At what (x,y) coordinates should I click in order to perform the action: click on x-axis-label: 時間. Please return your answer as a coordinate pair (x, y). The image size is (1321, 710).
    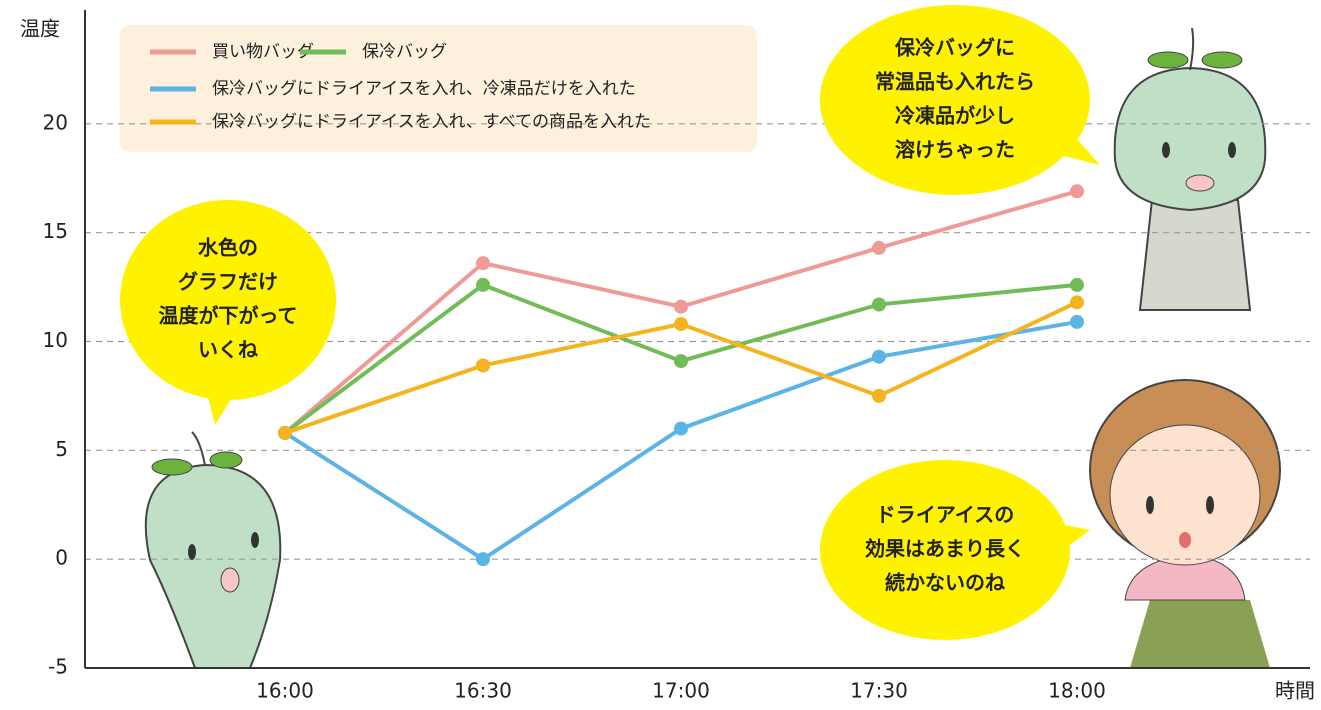
    Looking at the image, I should click on (1295, 691).